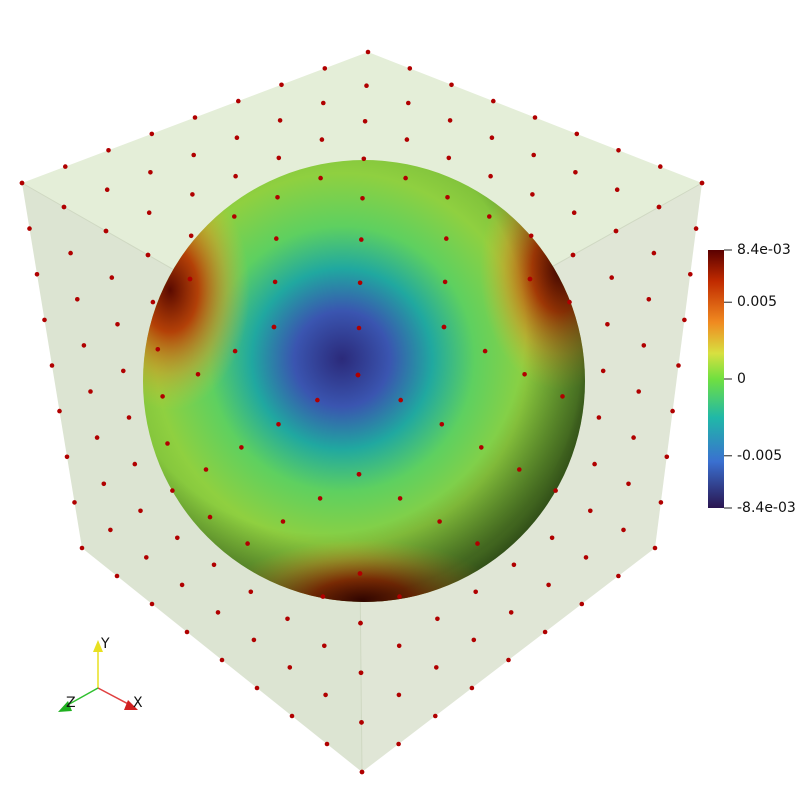  Describe the element at coordinates (766, 508) in the screenshot. I see `tick-label: -8.4e-03` at that location.